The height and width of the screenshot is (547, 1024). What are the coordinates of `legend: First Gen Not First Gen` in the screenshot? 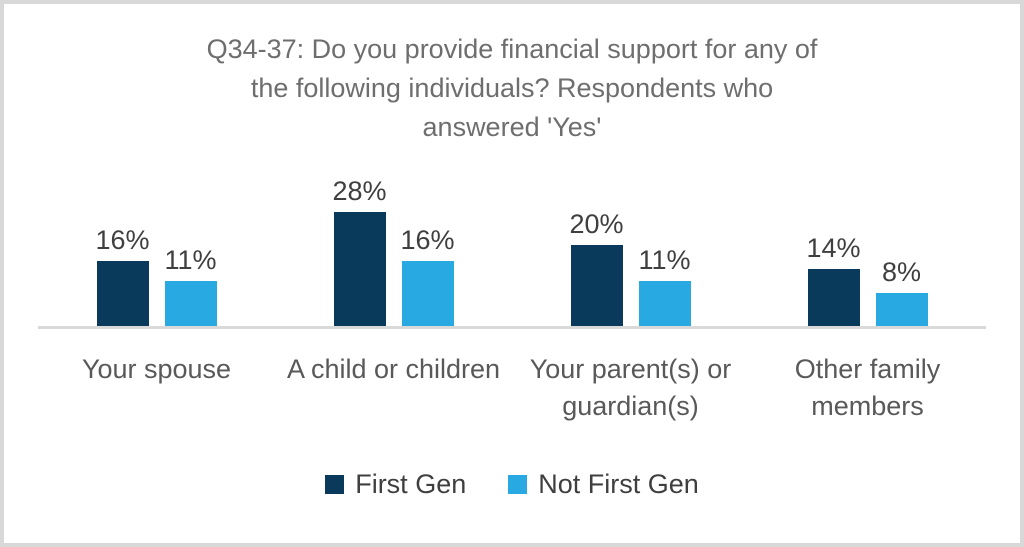 It's located at (512, 484).